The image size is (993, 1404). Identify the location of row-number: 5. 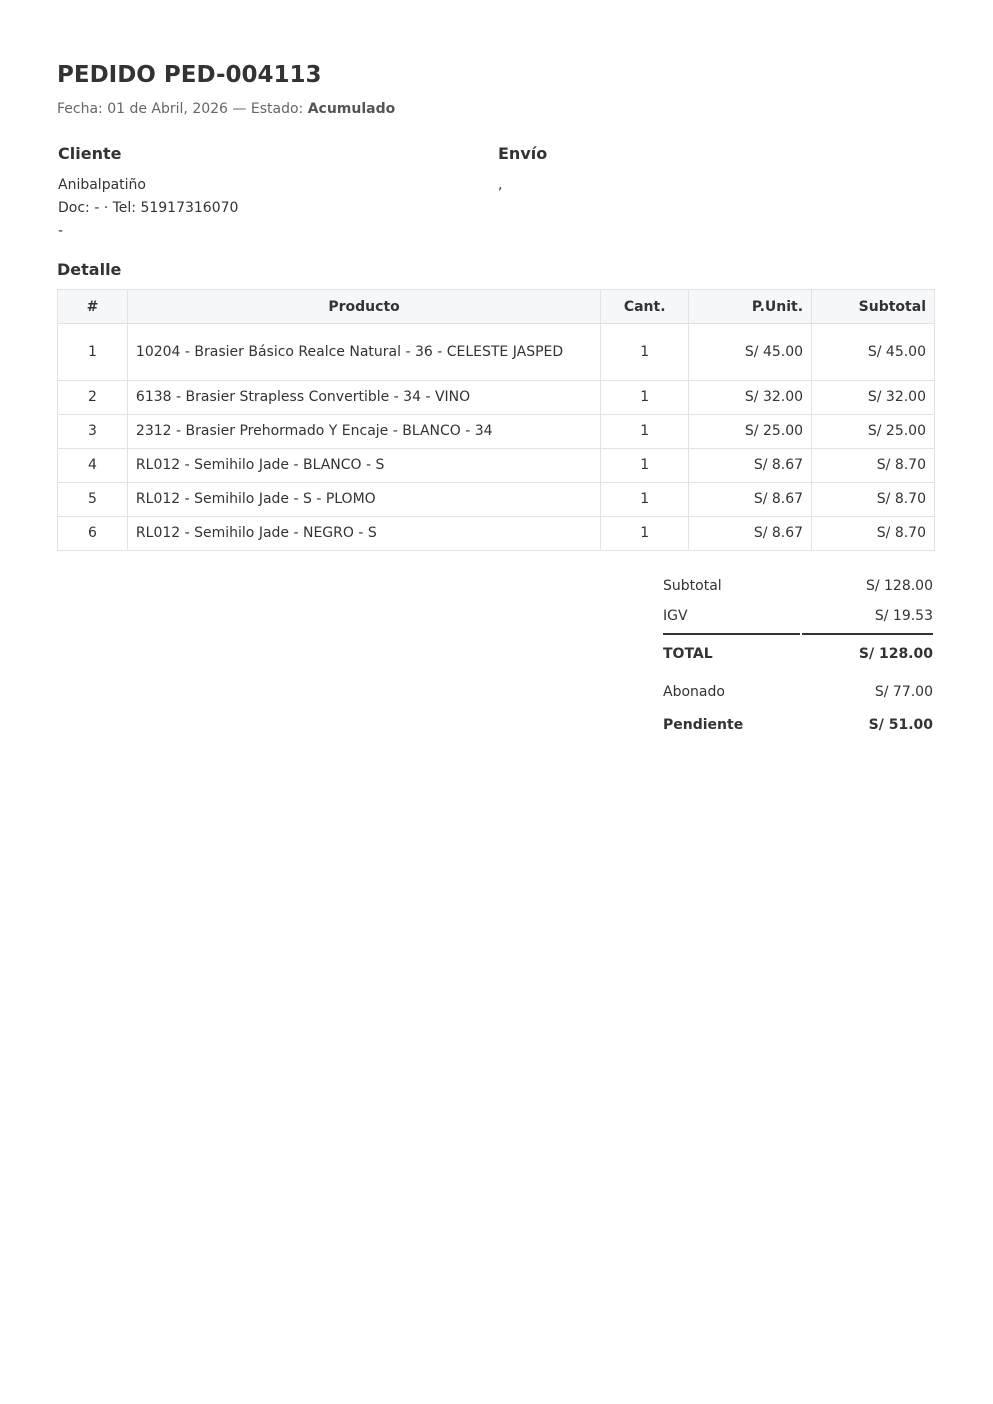
(92, 499).